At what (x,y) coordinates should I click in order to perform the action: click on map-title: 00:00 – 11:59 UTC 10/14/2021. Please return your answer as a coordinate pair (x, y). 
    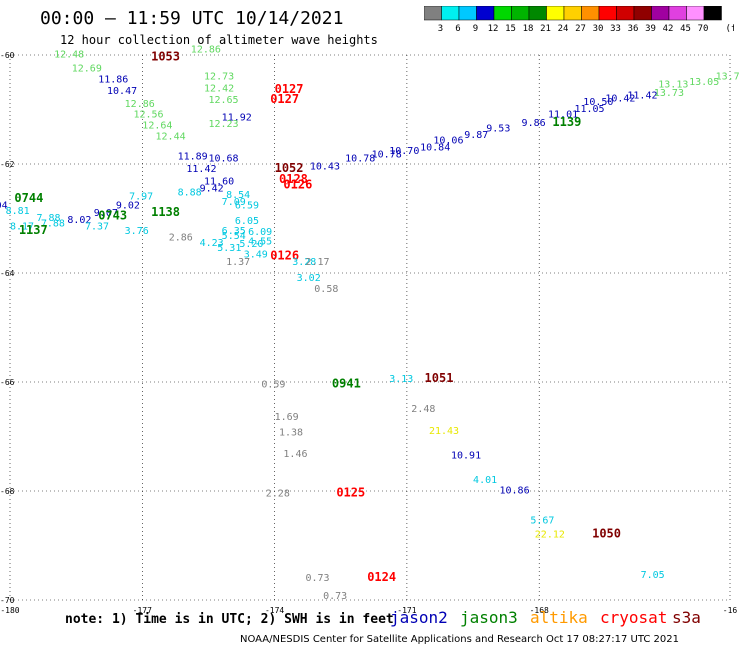
    Looking at the image, I should click on (192, 18).